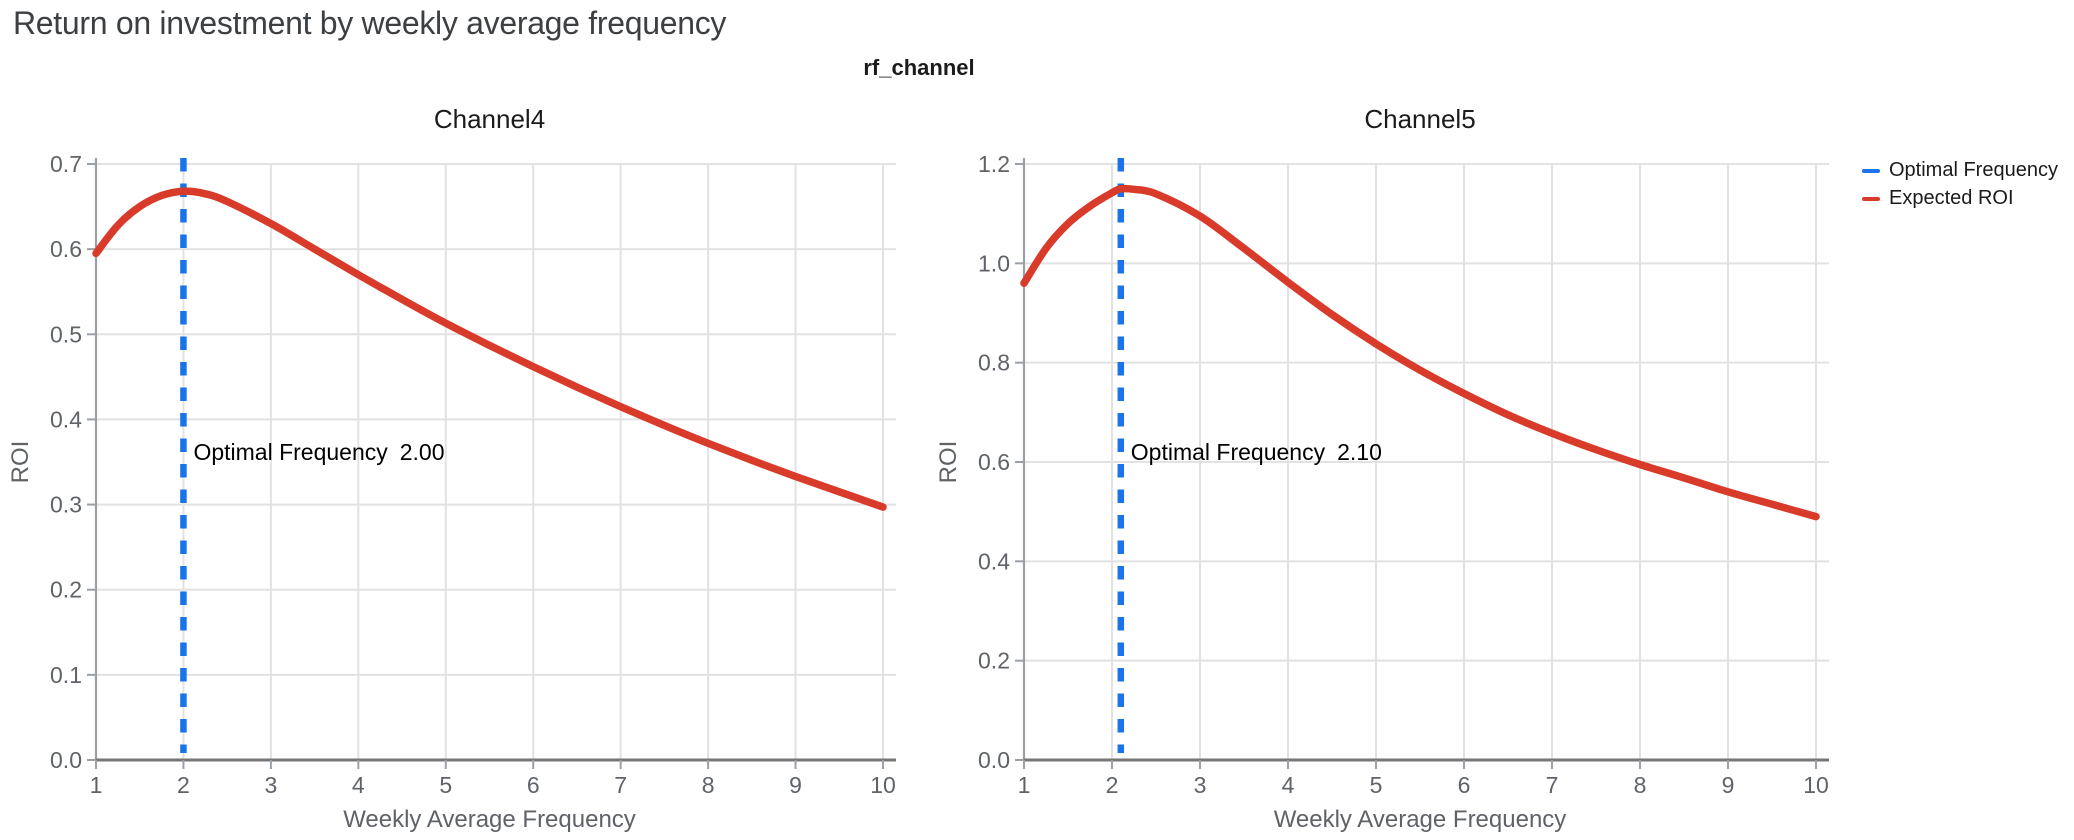  What do you see at coordinates (66, 505) in the screenshot?
I see `y-tick-label: 0.3` at bounding box center [66, 505].